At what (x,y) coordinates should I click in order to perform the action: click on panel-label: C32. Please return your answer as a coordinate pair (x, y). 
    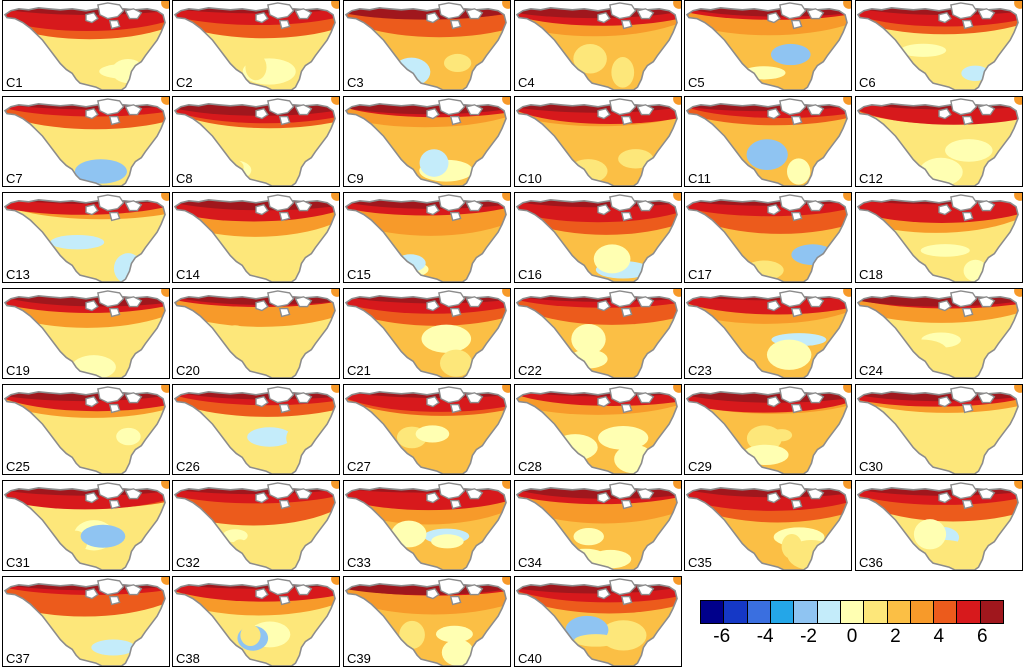
    Looking at the image, I should click on (188, 562).